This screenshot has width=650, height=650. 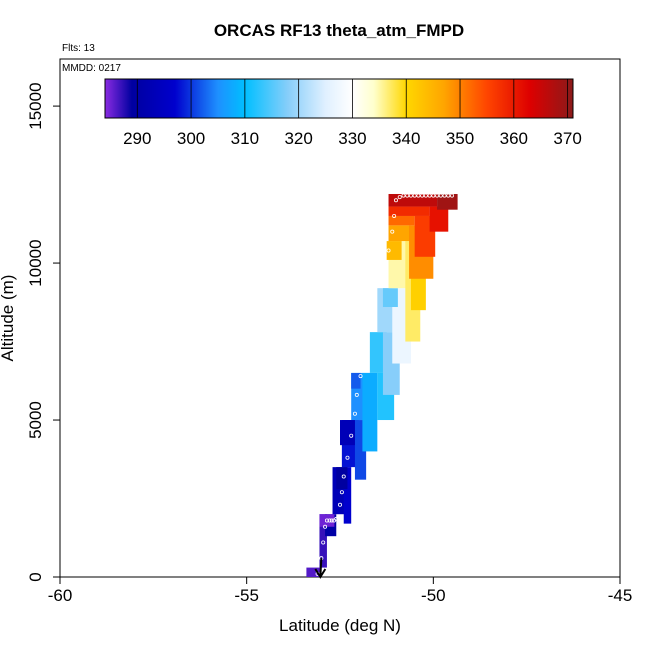 What do you see at coordinates (514, 138) in the screenshot?
I see `colorbar-tick-label: 360` at bounding box center [514, 138].